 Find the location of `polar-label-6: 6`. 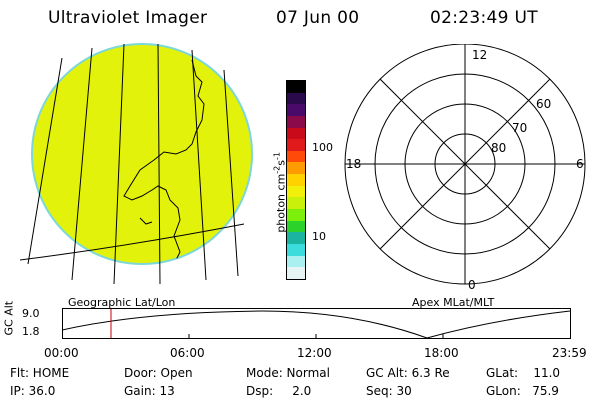

polar-label-6: 6 is located at coordinates (580, 164).